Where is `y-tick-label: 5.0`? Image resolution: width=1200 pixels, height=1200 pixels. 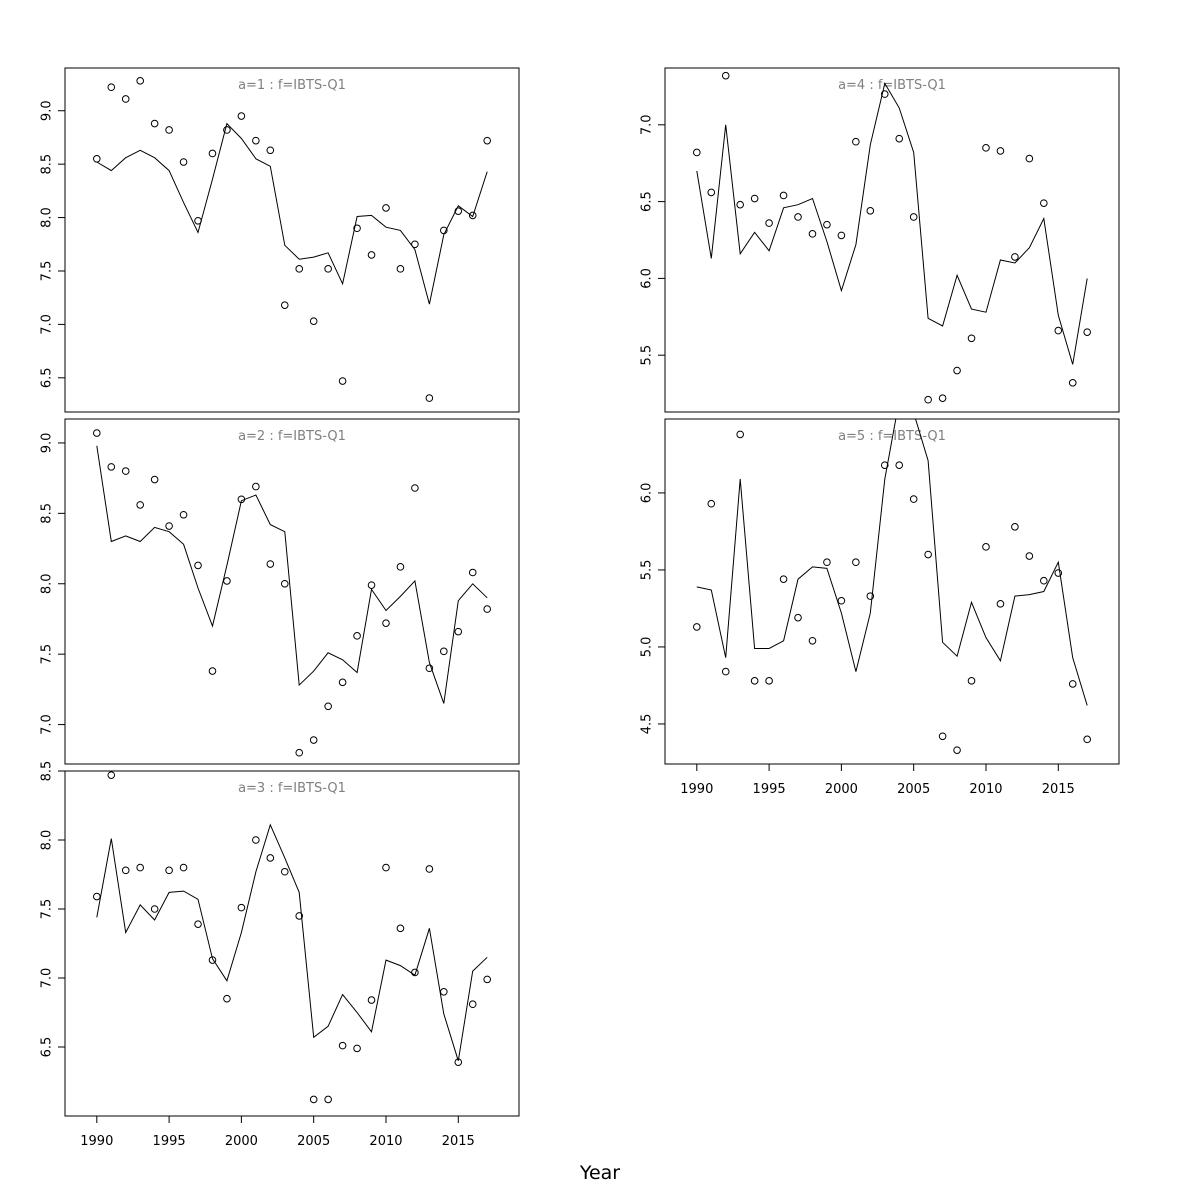
y-tick-label: 5.0 is located at coordinates (647, 647).